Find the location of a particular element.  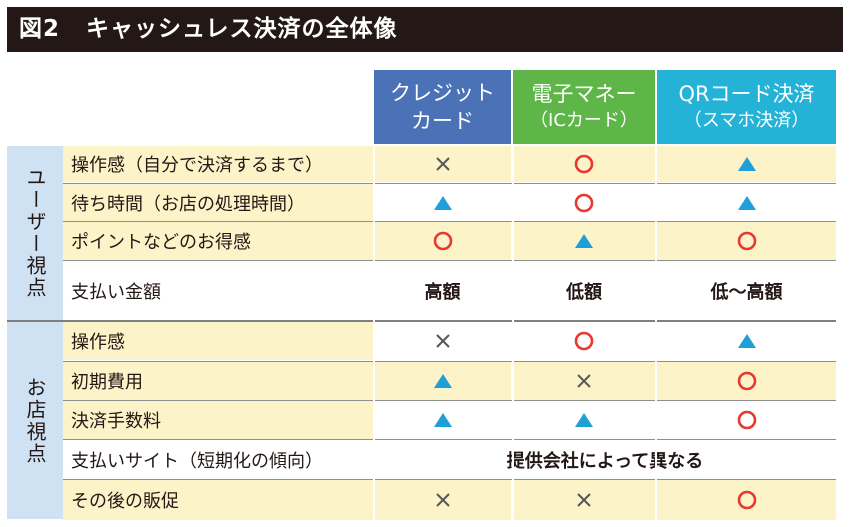

row-label: 操作感（自分で決済するまで） is located at coordinates (218, 164).